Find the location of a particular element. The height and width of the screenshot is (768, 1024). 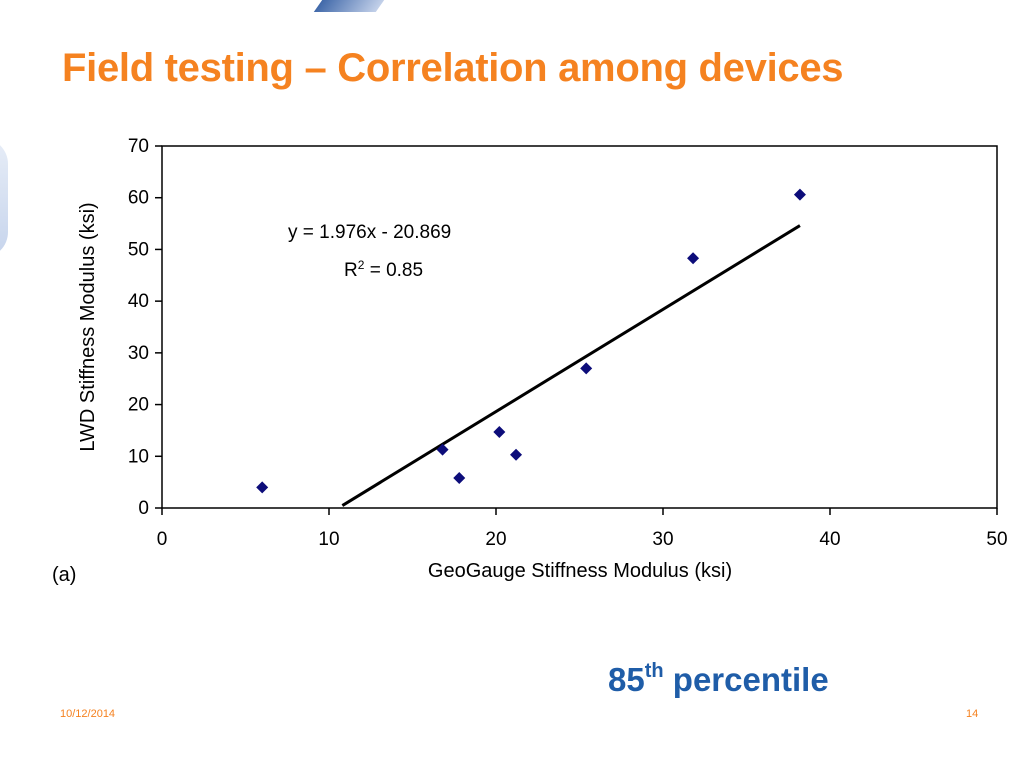

x-tick-label: 20 is located at coordinates (495, 539).